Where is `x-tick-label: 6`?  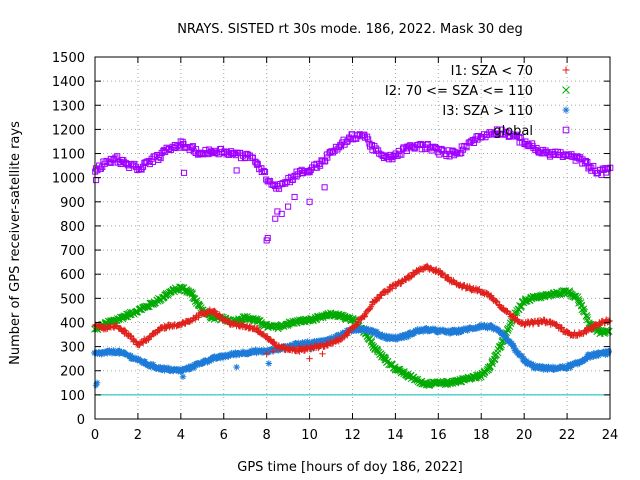 x-tick-label: 6 is located at coordinates (224, 435).